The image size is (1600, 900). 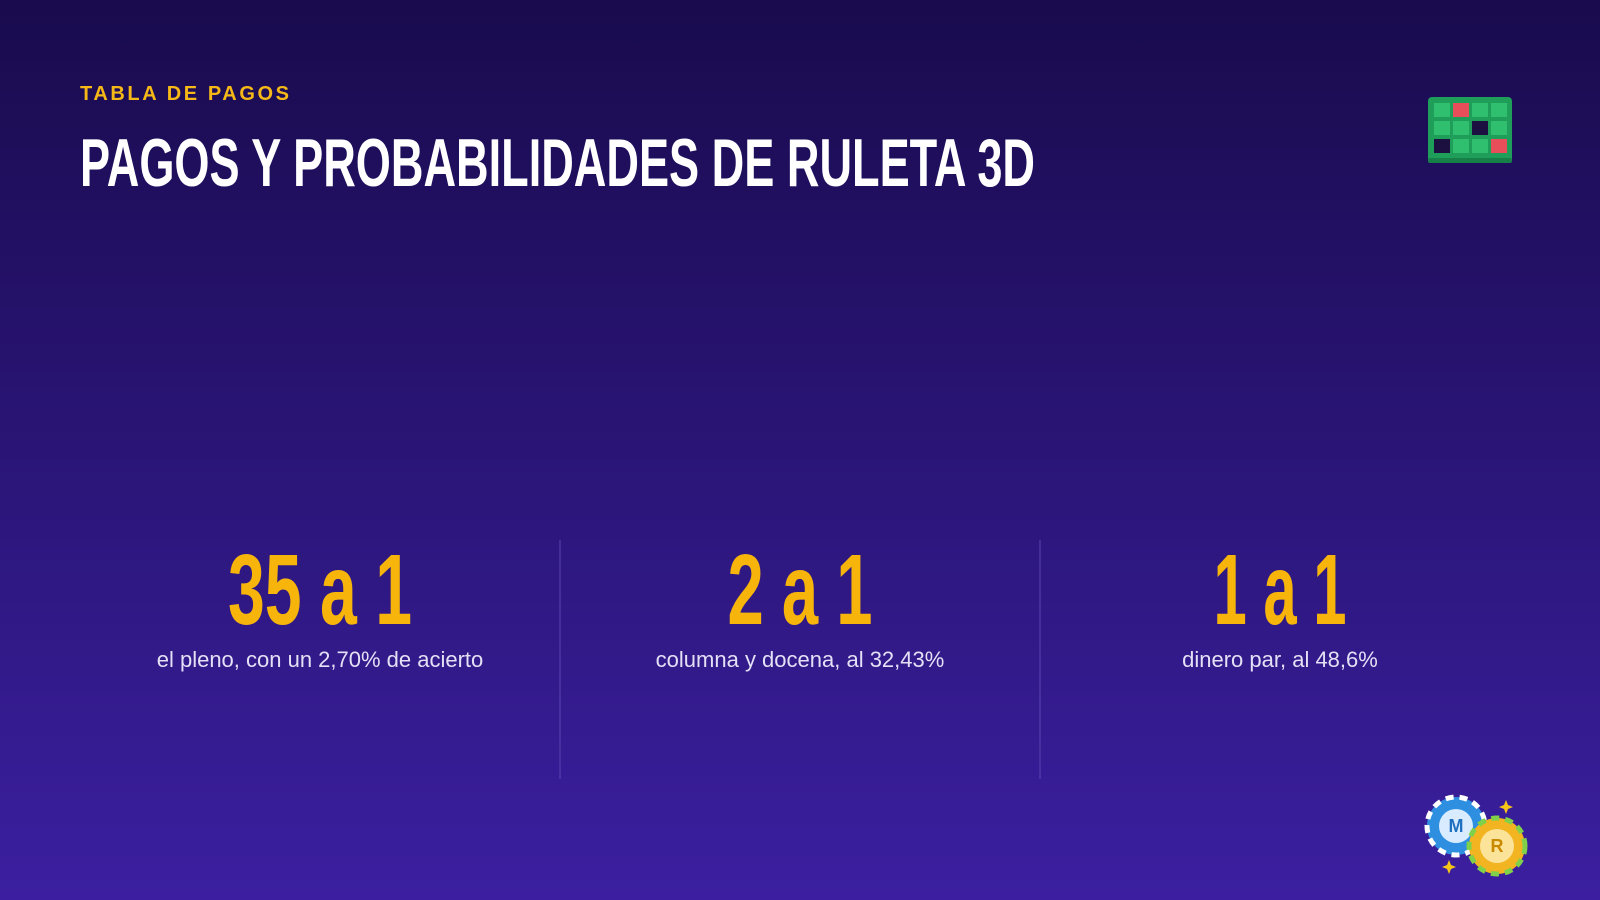 I want to click on stat-caption: el pleno, con un 2,70% de acierto, so click(x=320, y=659).